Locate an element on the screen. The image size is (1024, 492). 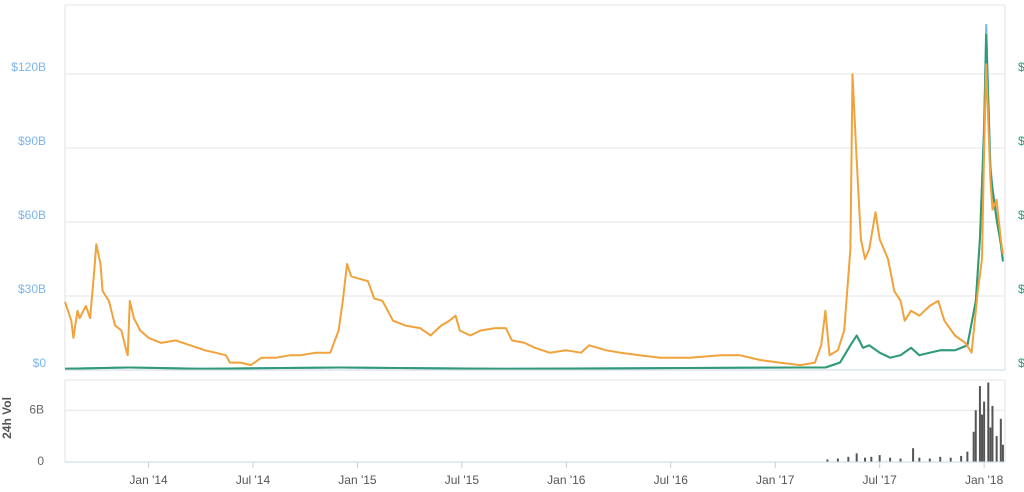
y-tick-label: $90B is located at coordinates (32, 141).